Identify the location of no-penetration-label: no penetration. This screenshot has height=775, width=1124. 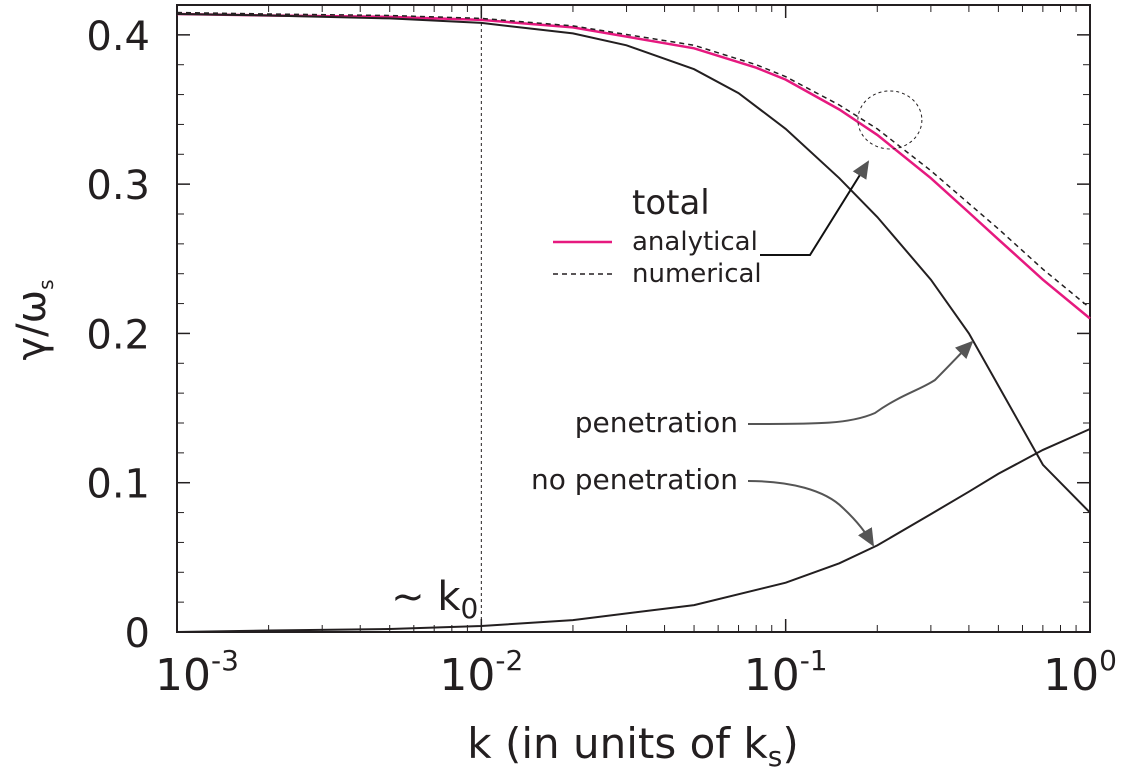
(634, 479).